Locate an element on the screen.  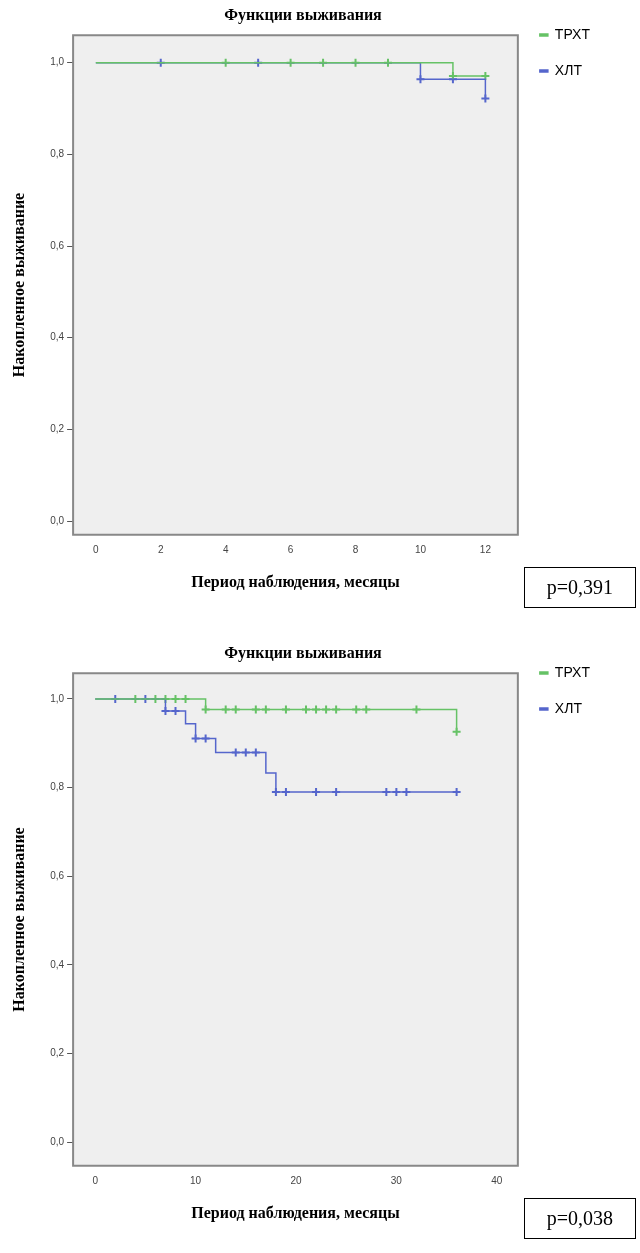
x-tick-label: 30 is located at coordinates (396, 1180).